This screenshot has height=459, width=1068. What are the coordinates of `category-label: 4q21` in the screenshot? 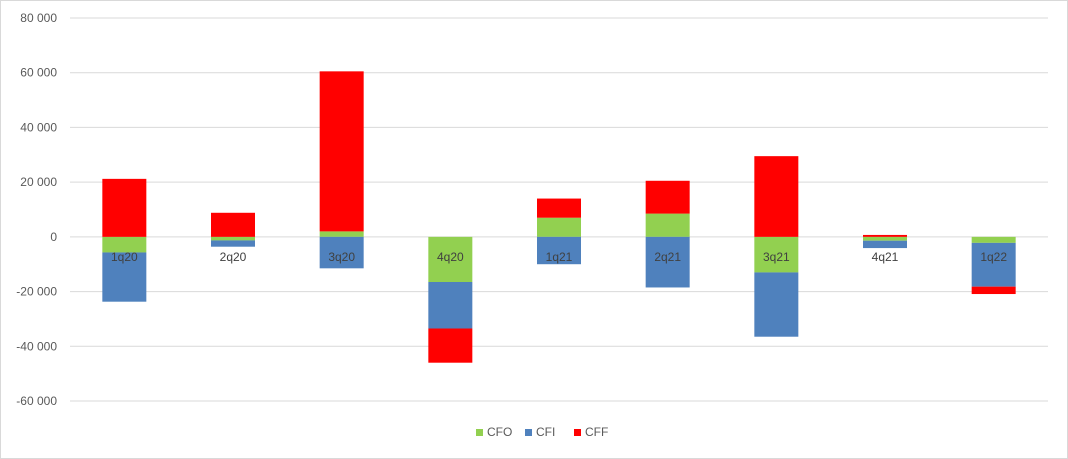 It's located at (885, 257).